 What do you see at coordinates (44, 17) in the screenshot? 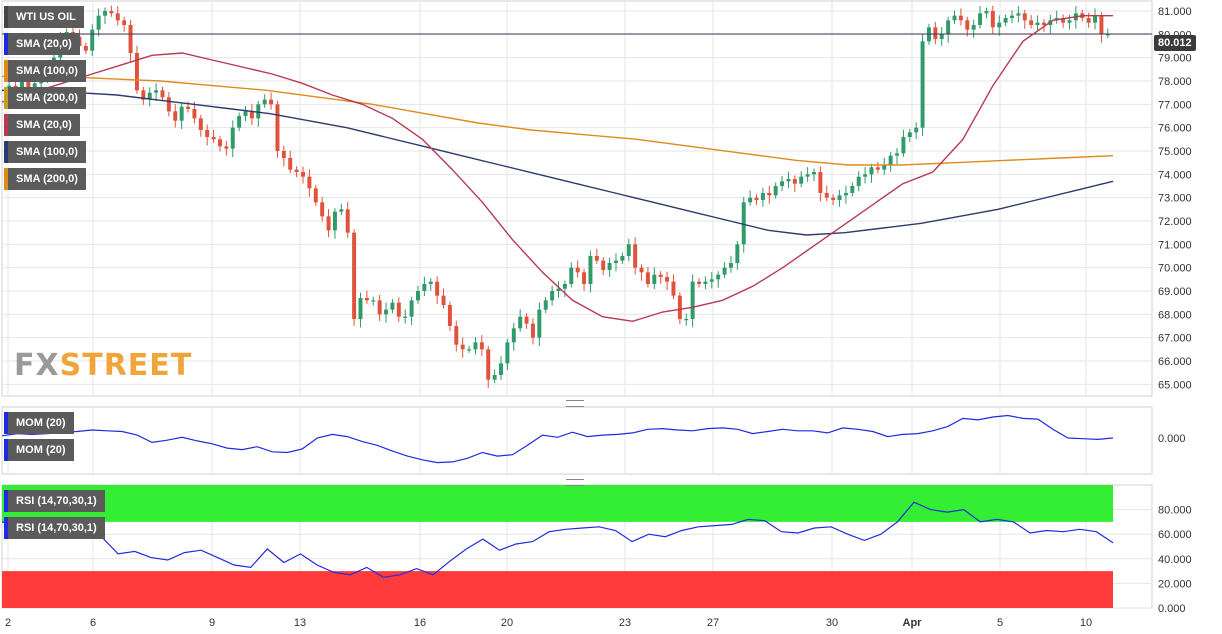
I see `instrument-label: WTI US OIL` at bounding box center [44, 17].